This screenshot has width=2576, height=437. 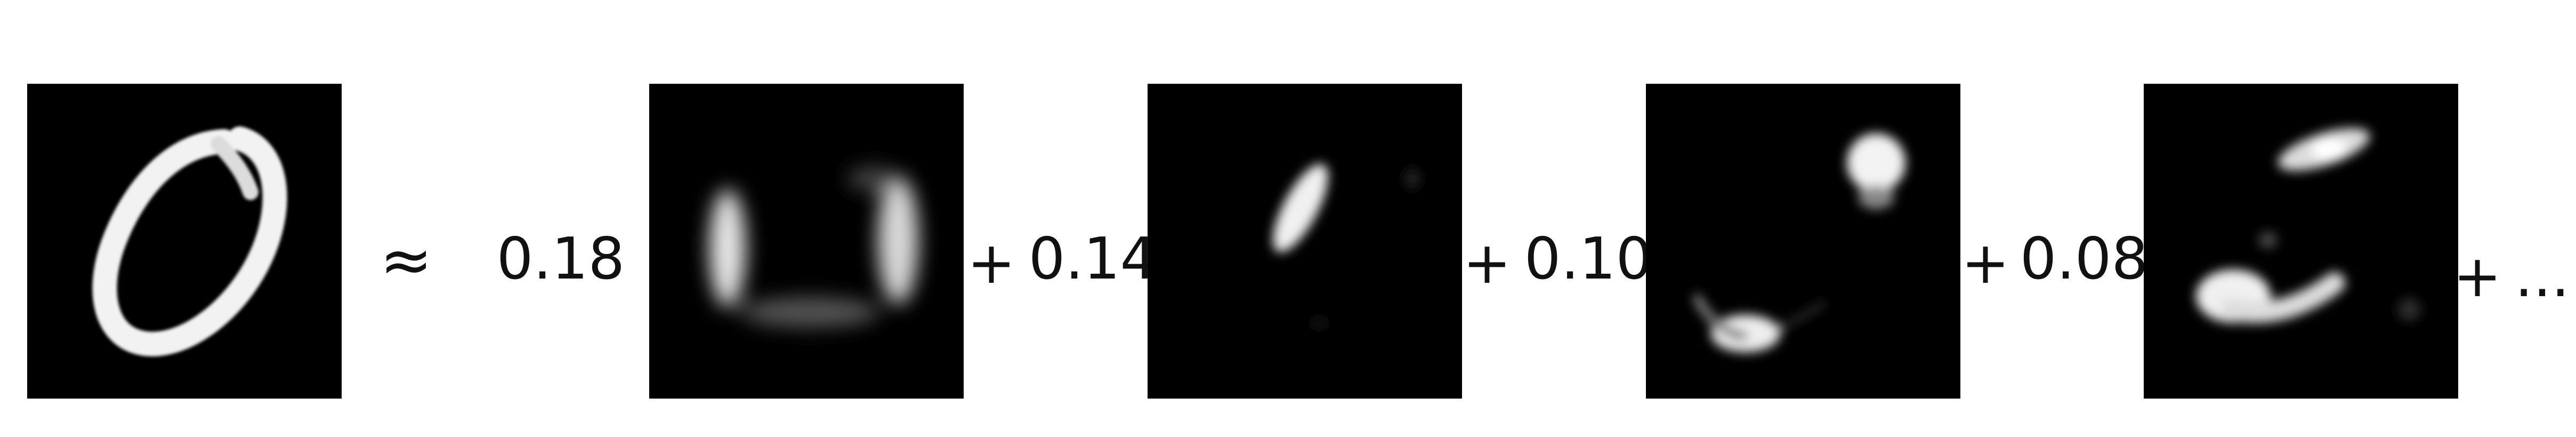 What do you see at coordinates (2478, 277) in the screenshot?
I see `plus-symbol-4: +` at bounding box center [2478, 277].